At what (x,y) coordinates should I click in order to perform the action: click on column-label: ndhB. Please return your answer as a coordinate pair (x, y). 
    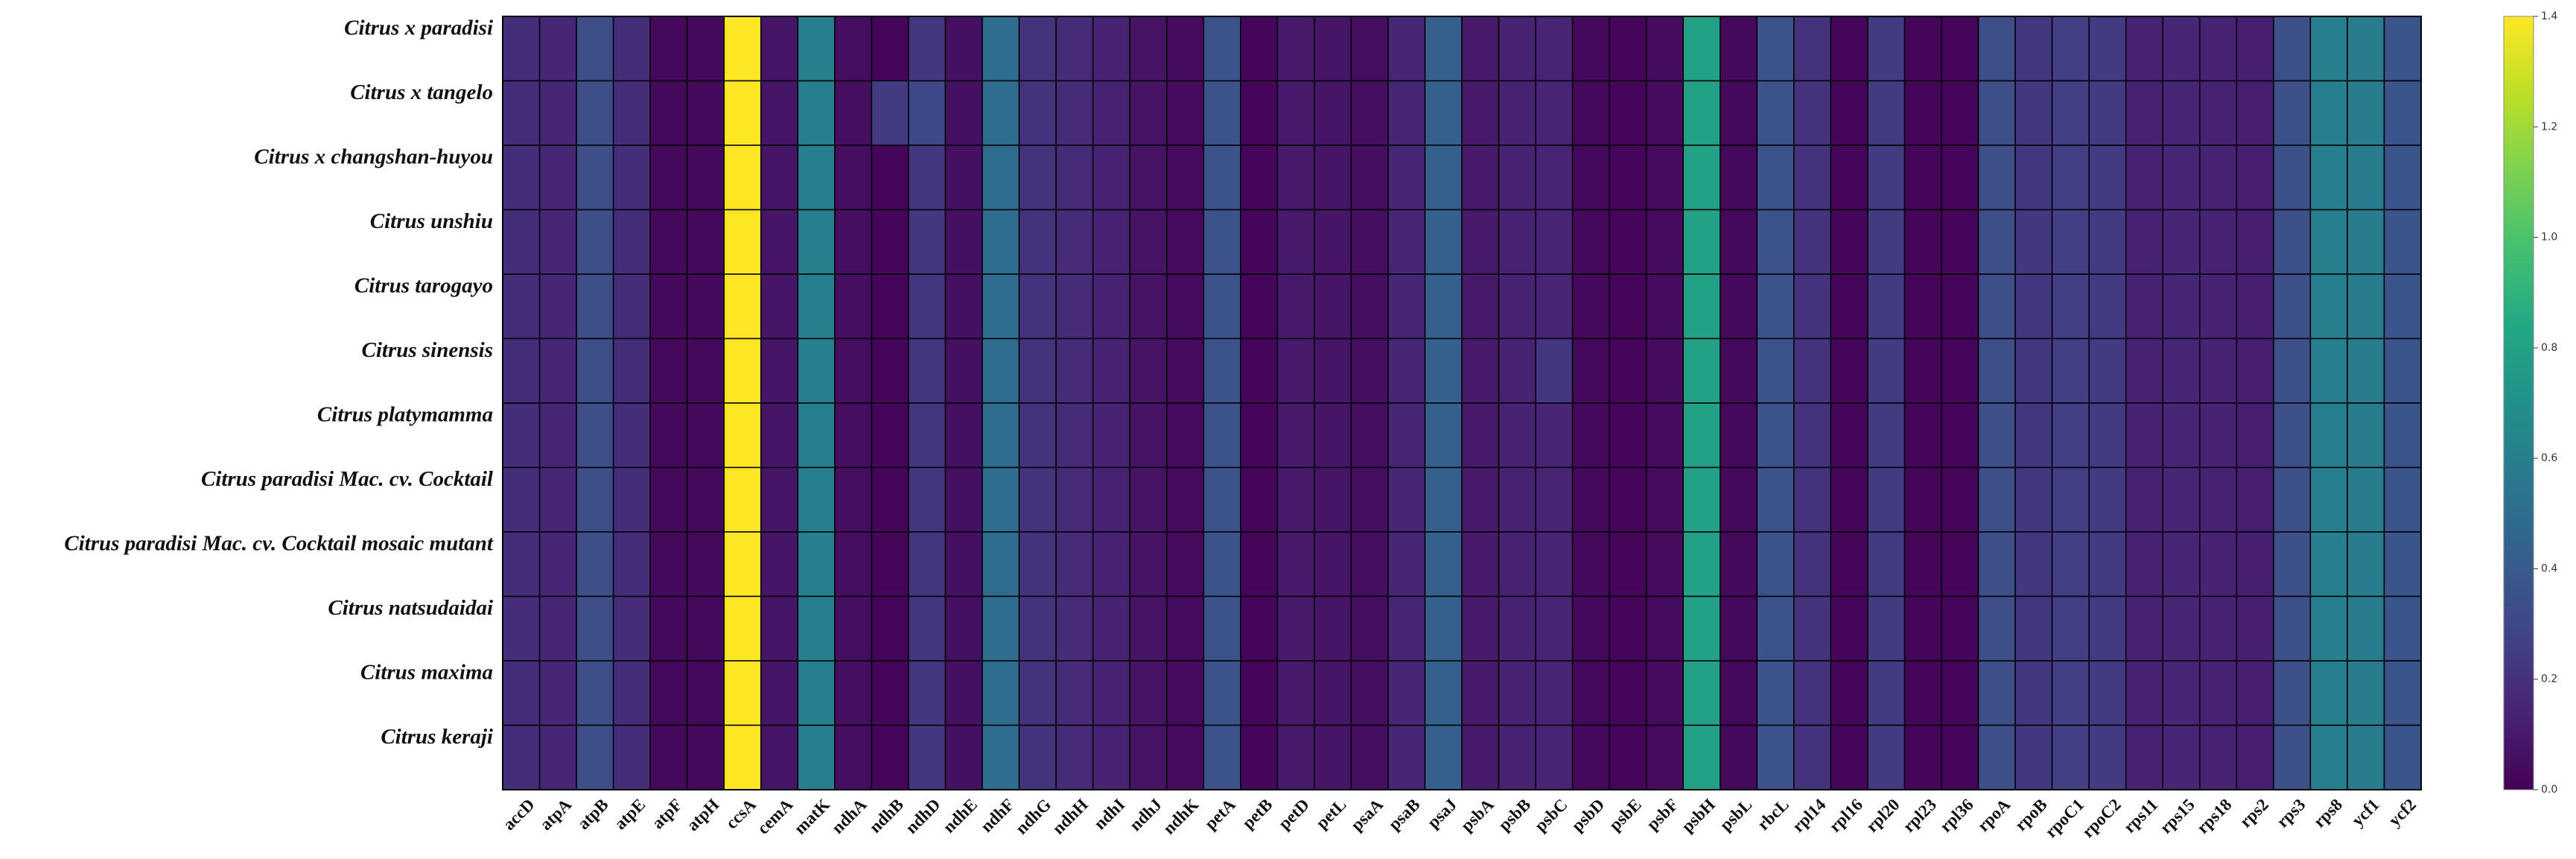
    Looking at the image, I should click on (886, 816).